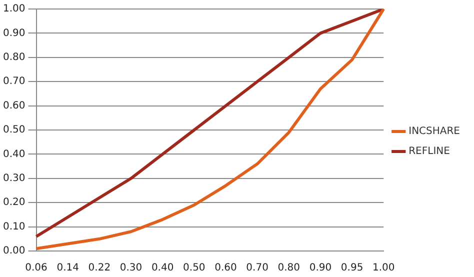 The width and height of the screenshot is (474, 277). I want to click on y-tick-label: 0.10, so click(14, 226).